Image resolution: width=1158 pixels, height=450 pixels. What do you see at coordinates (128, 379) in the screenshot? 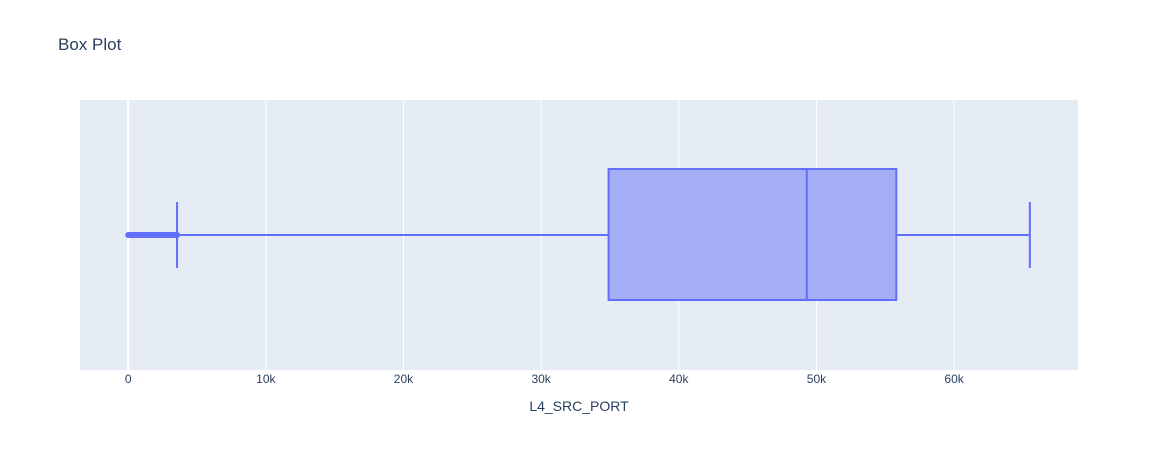
I see `x-tick-label: 0` at bounding box center [128, 379].